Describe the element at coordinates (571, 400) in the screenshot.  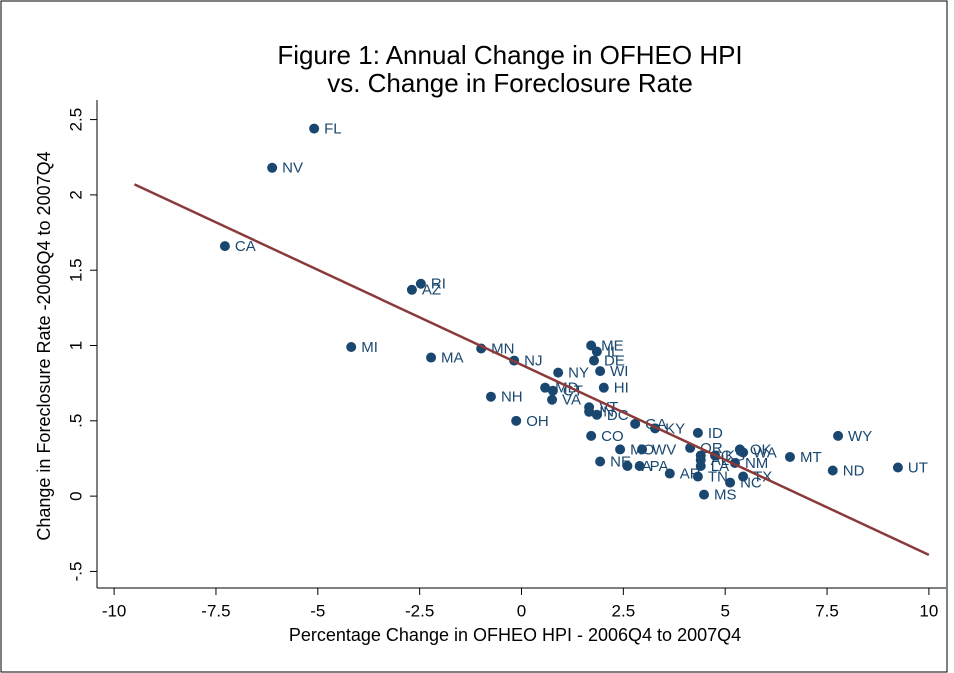
I see `point-label: VA` at that location.